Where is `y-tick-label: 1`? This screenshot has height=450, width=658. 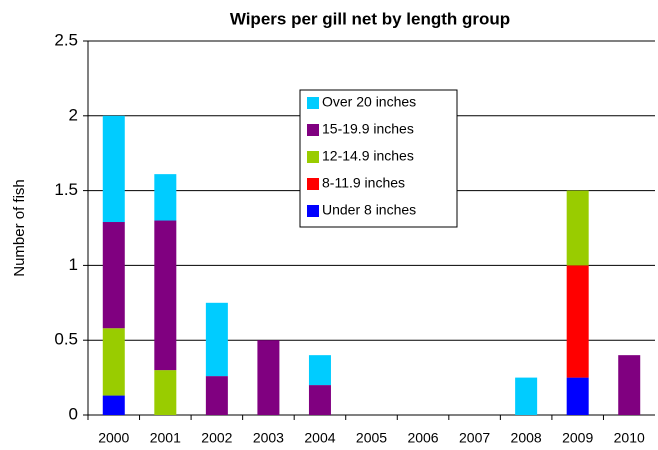
y-tick-label: 1 is located at coordinates (73, 264).